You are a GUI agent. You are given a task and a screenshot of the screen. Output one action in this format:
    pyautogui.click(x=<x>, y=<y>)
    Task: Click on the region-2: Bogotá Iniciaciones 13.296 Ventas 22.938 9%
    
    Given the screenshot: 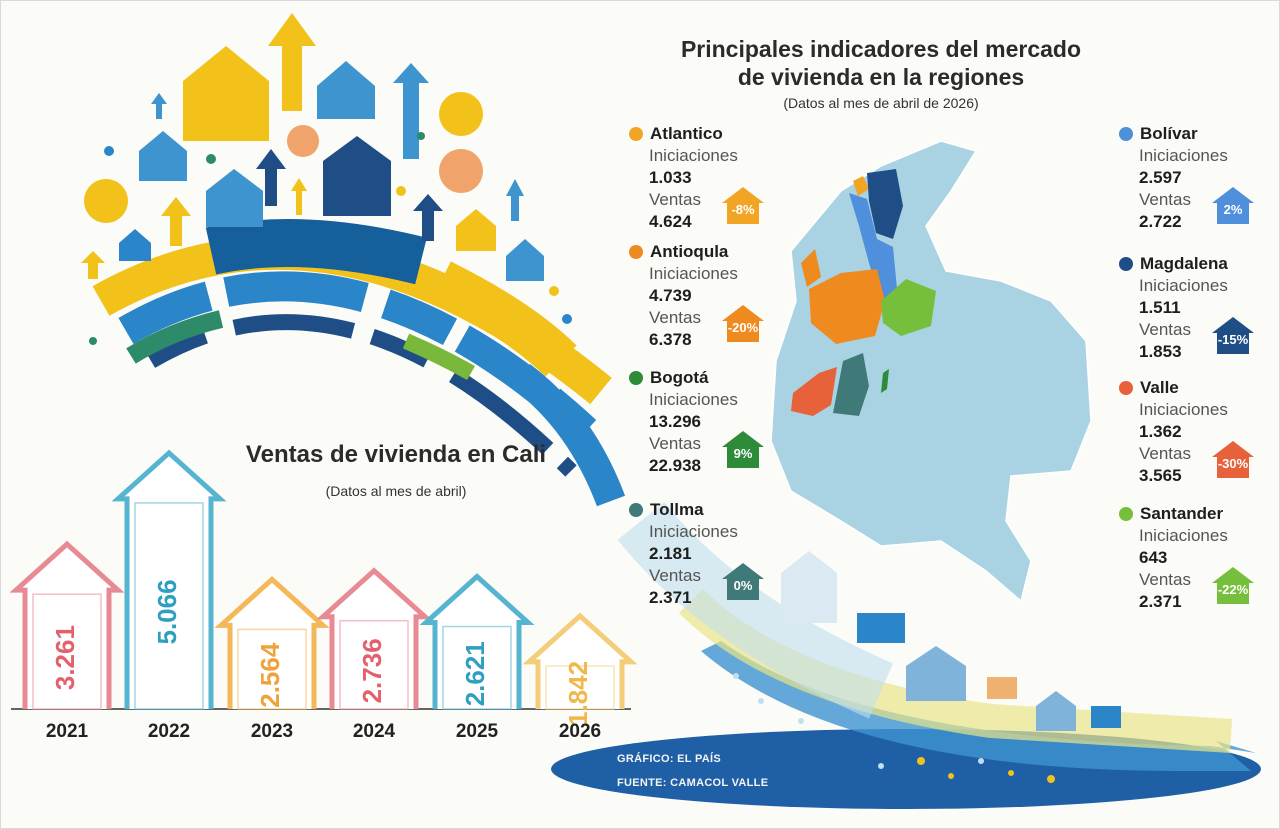 What is the action you would take?
    pyautogui.click(x=709, y=422)
    